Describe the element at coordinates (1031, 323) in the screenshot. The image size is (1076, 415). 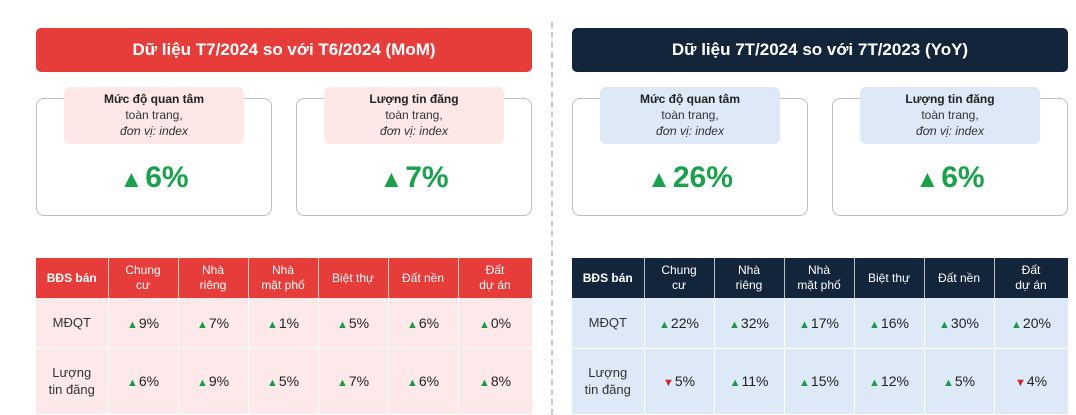
I see `table-cell: ▲20%` at that location.